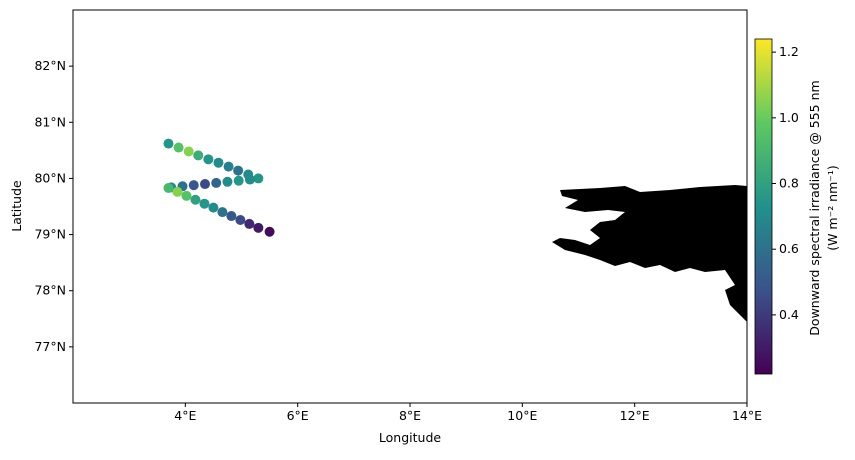 The width and height of the screenshot is (855, 460). Describe the element at coordinates (50, 121) in the screenshot. I see `y-tick-label: 81°N` at that location.